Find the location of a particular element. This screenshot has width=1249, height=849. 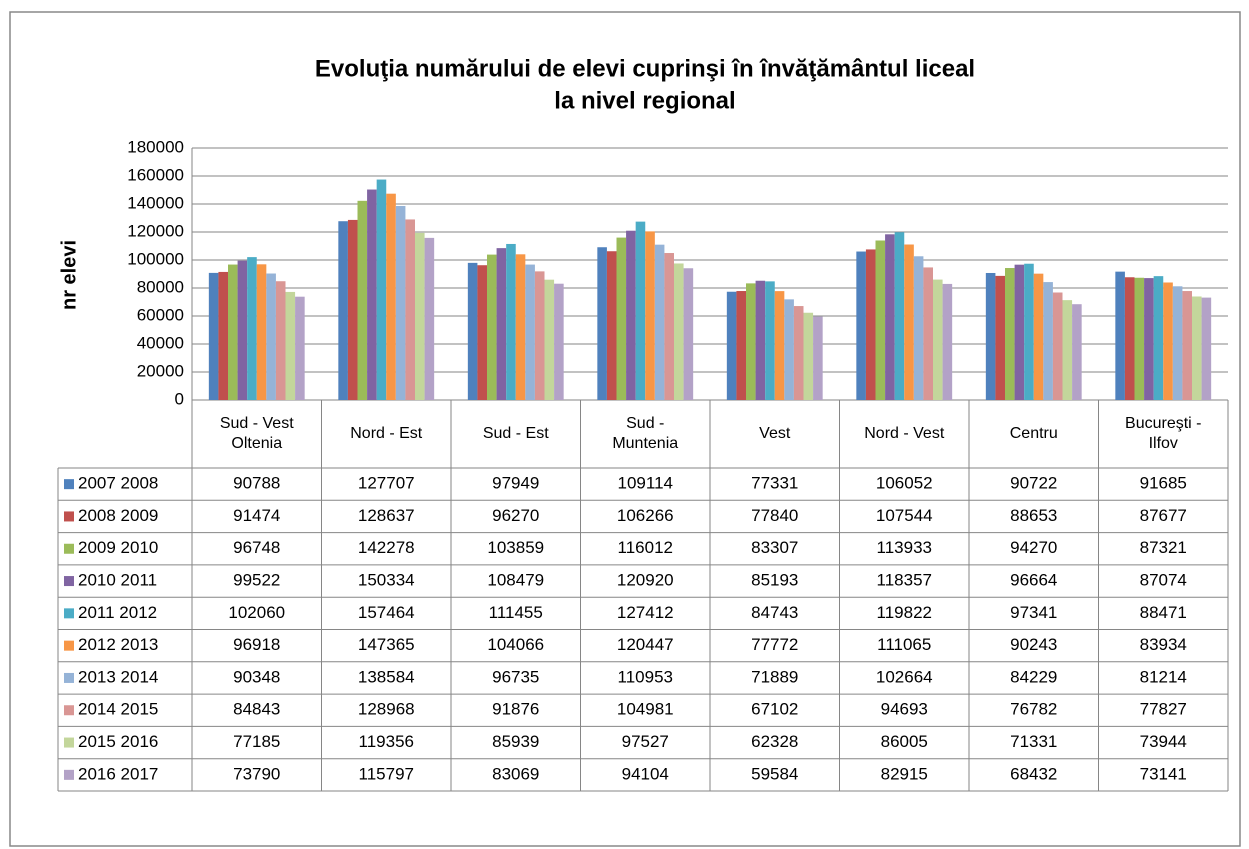

table-value: 108479 is located at coordinates (515, 580).